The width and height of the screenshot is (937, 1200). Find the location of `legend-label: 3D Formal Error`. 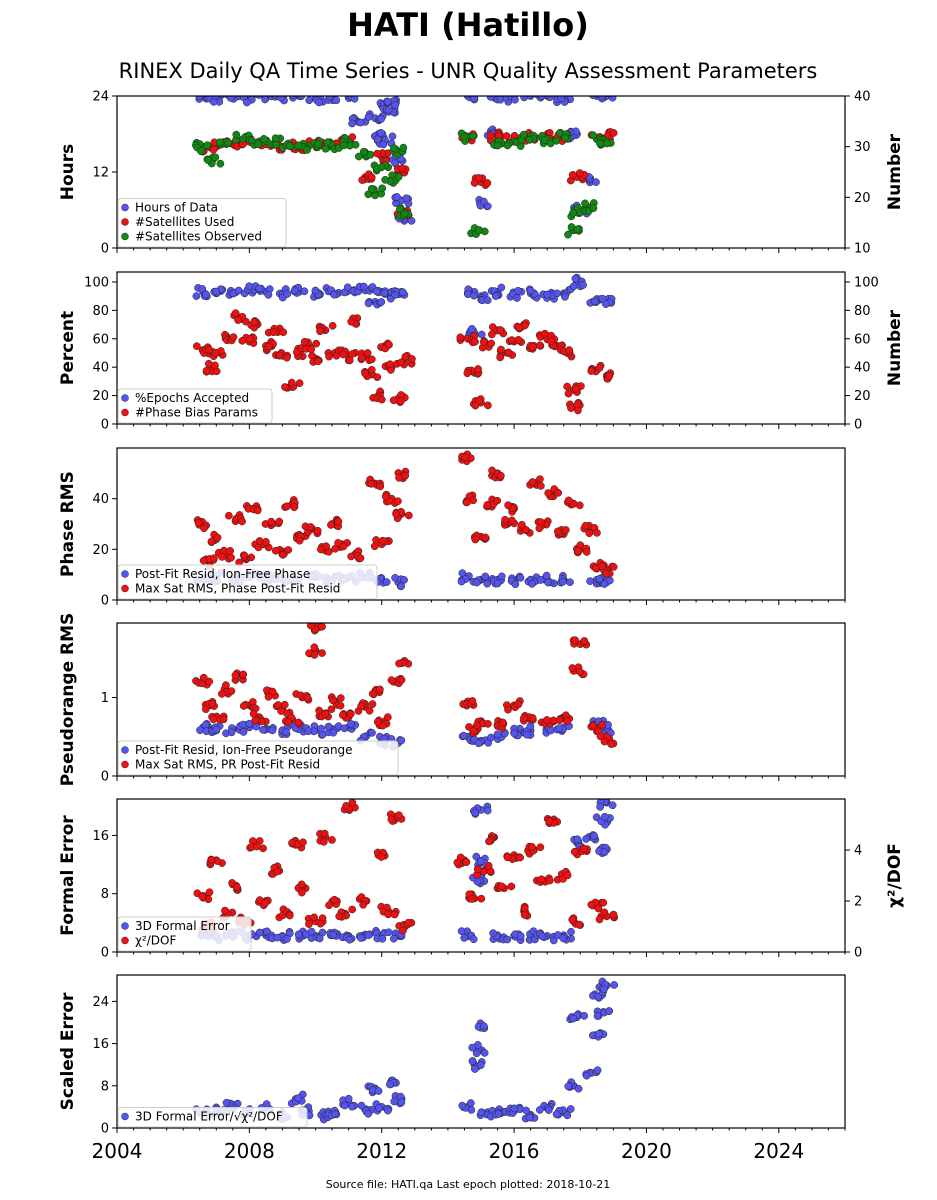

legend-label: 3D Formal Error is located at coordinates (182, 926).